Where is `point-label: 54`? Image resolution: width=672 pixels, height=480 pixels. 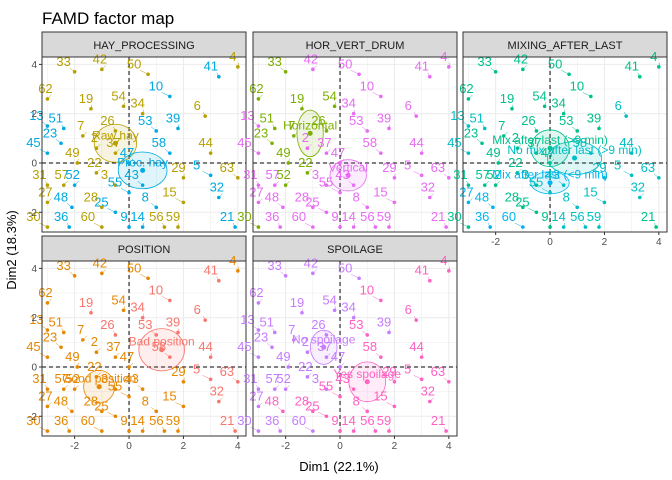
point-label: 54 is located at coordinates (539, 95).